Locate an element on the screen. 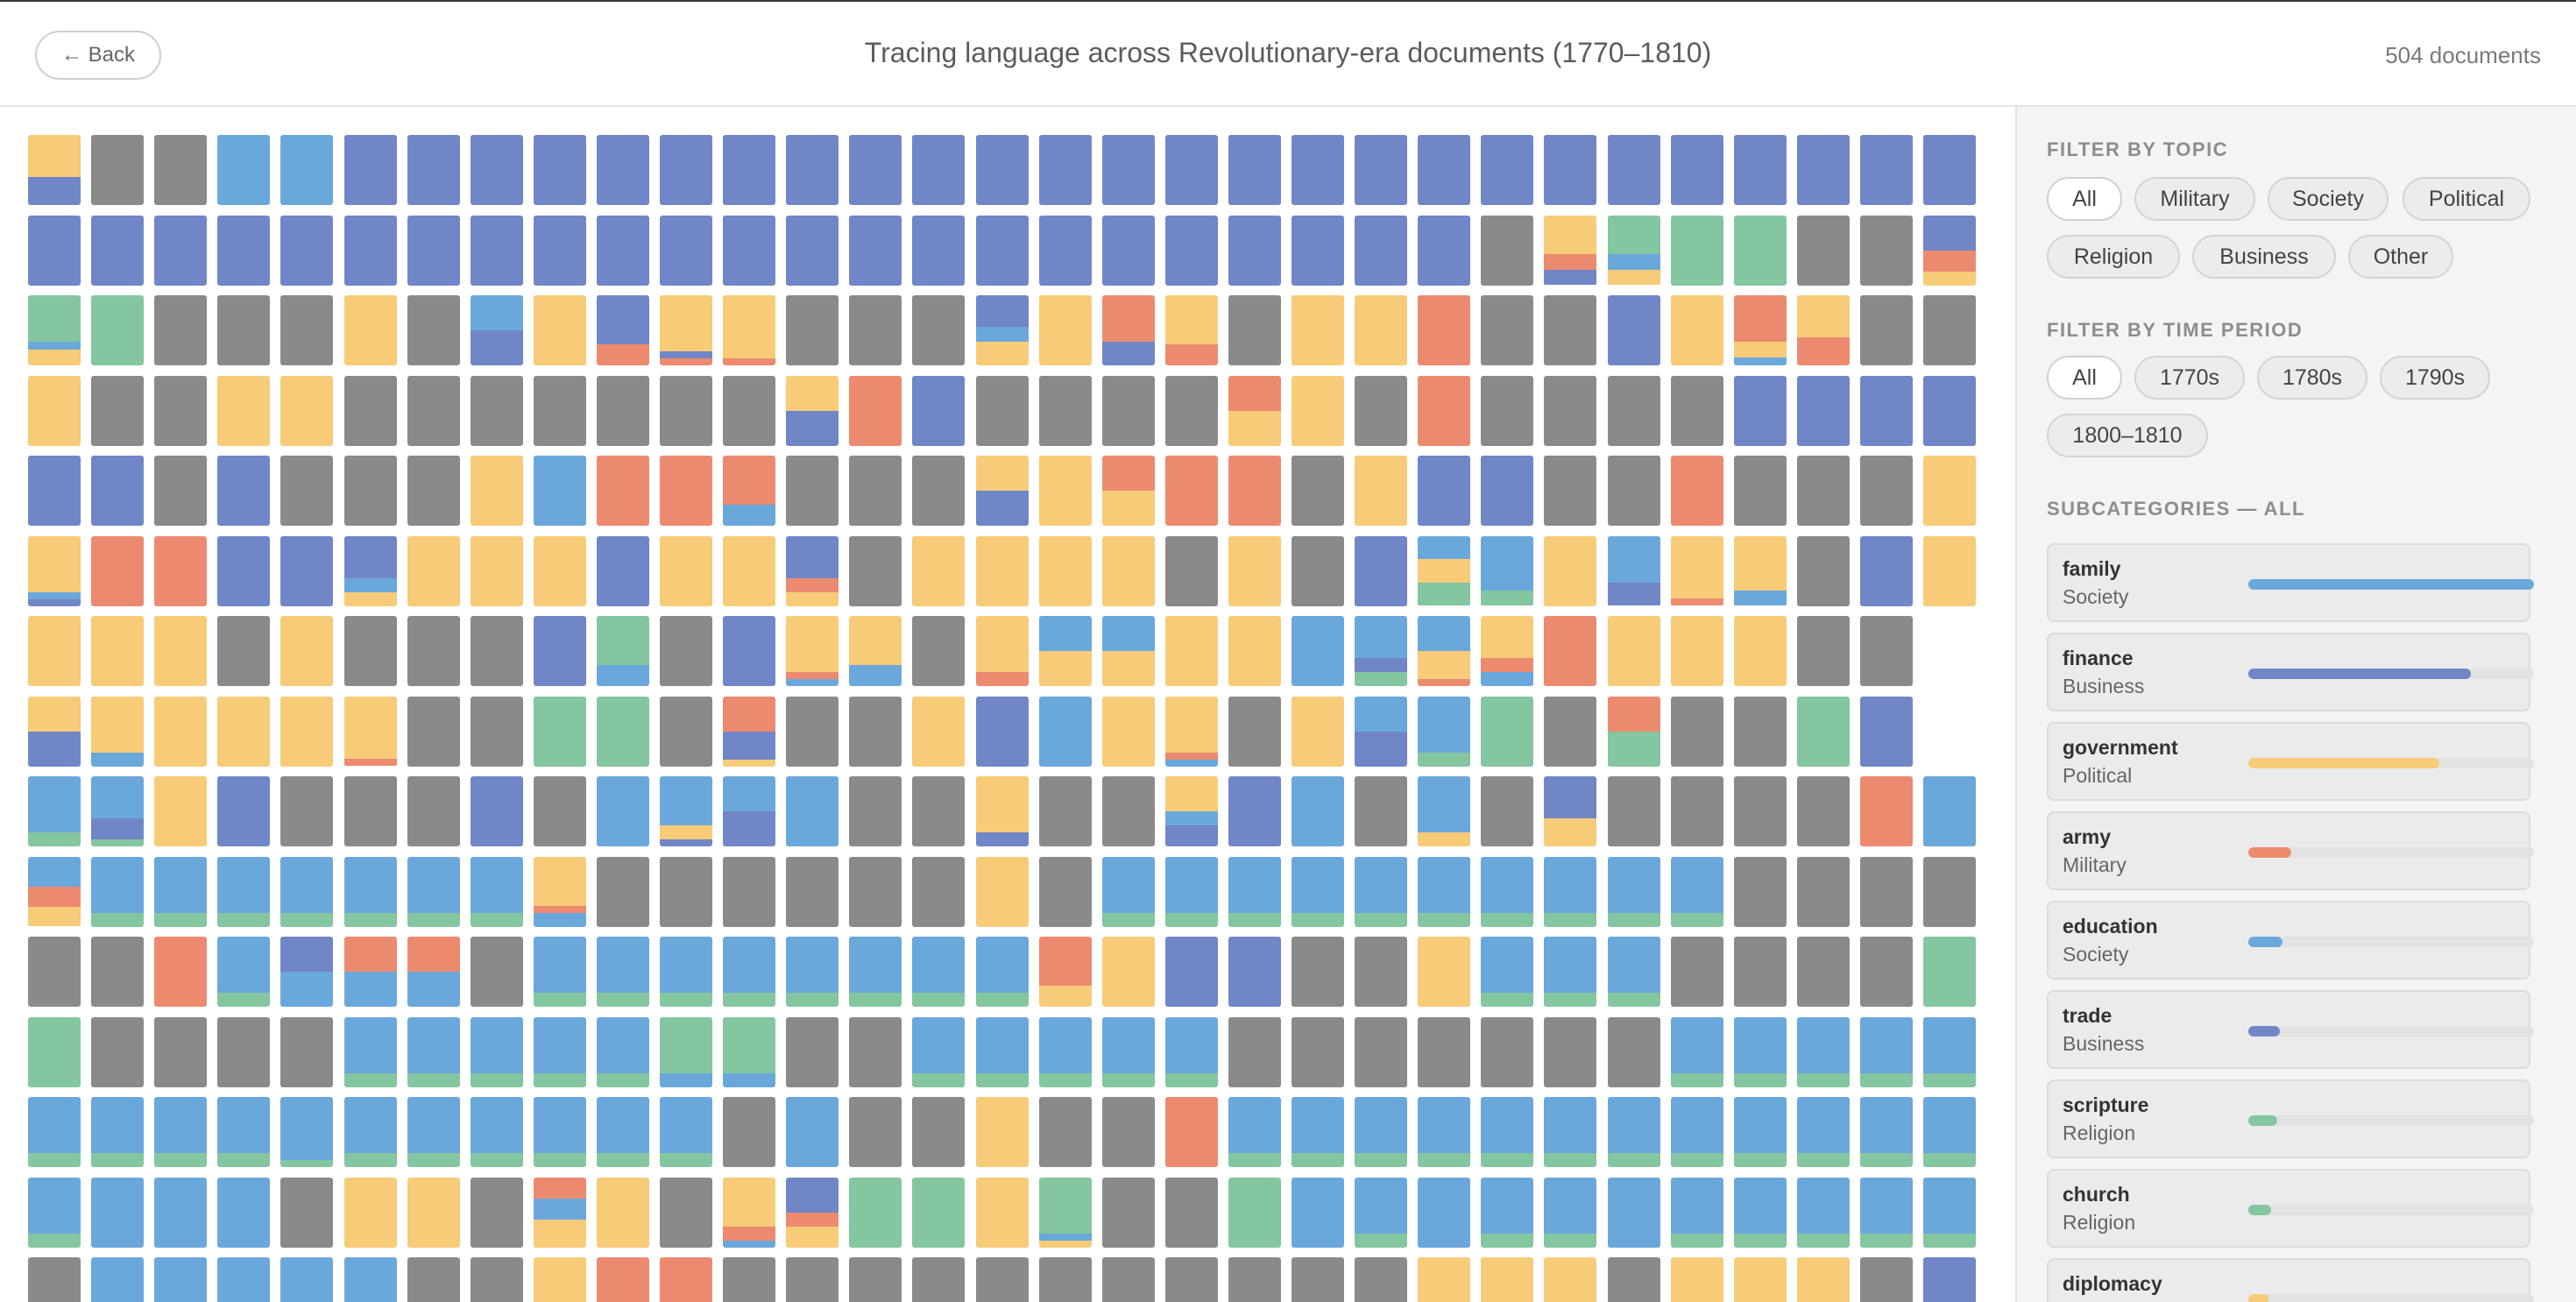 The width and height of the screenshot is (2576, 1302). subcategory-row: trade Business is located at coordinates (2290, 1029).